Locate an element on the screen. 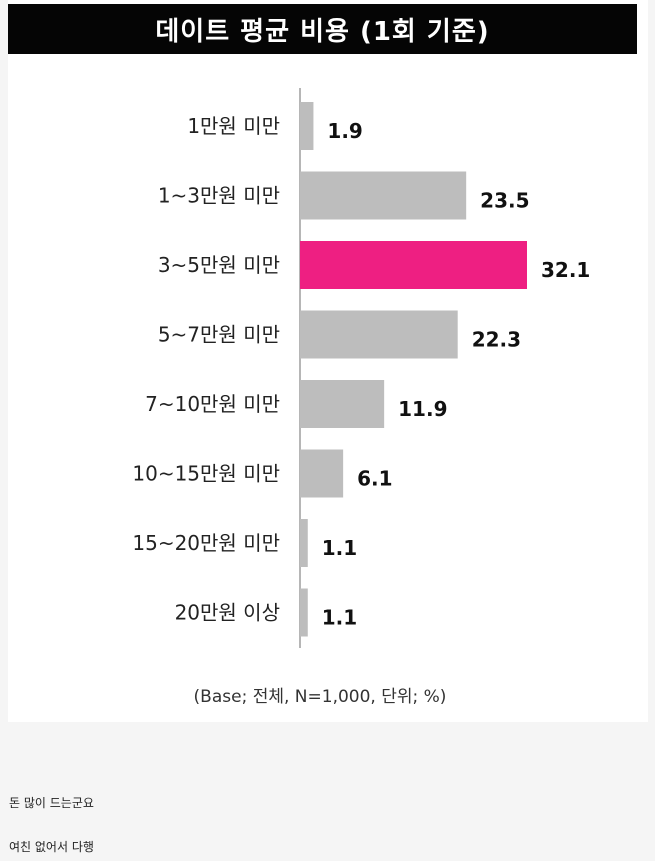  category-label: 1~3만원 미만 is located at coordinates (219, 196).